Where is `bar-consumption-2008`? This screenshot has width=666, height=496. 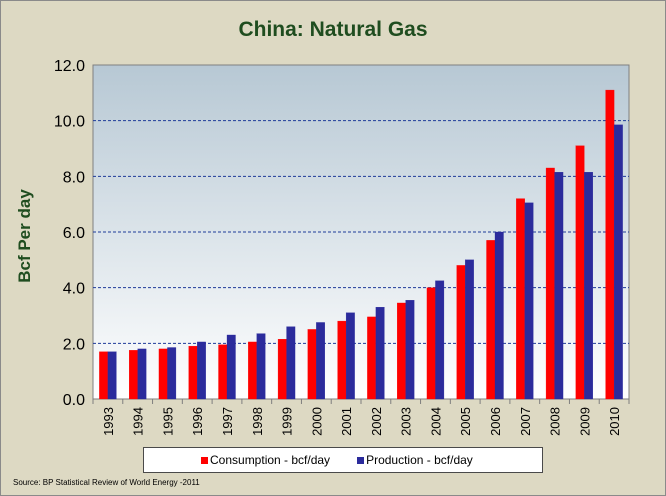 bar-consumption-2008 is located at coordinates (550, 283).